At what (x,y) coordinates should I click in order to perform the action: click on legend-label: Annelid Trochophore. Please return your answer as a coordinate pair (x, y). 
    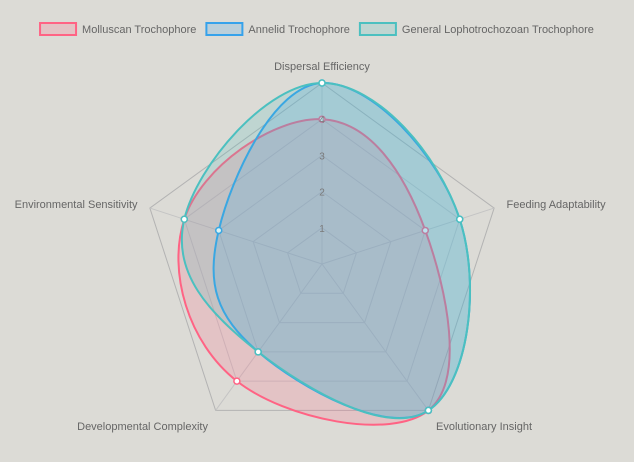
    Looking at the image, I should click on (299, 30).